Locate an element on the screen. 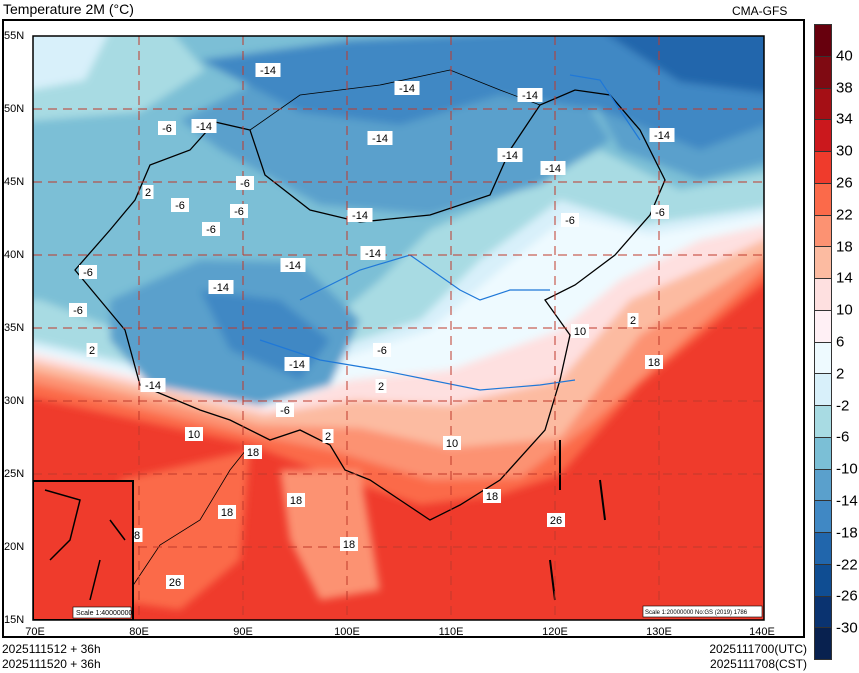  contour-label: 8 is located at coordinates (137, 535).